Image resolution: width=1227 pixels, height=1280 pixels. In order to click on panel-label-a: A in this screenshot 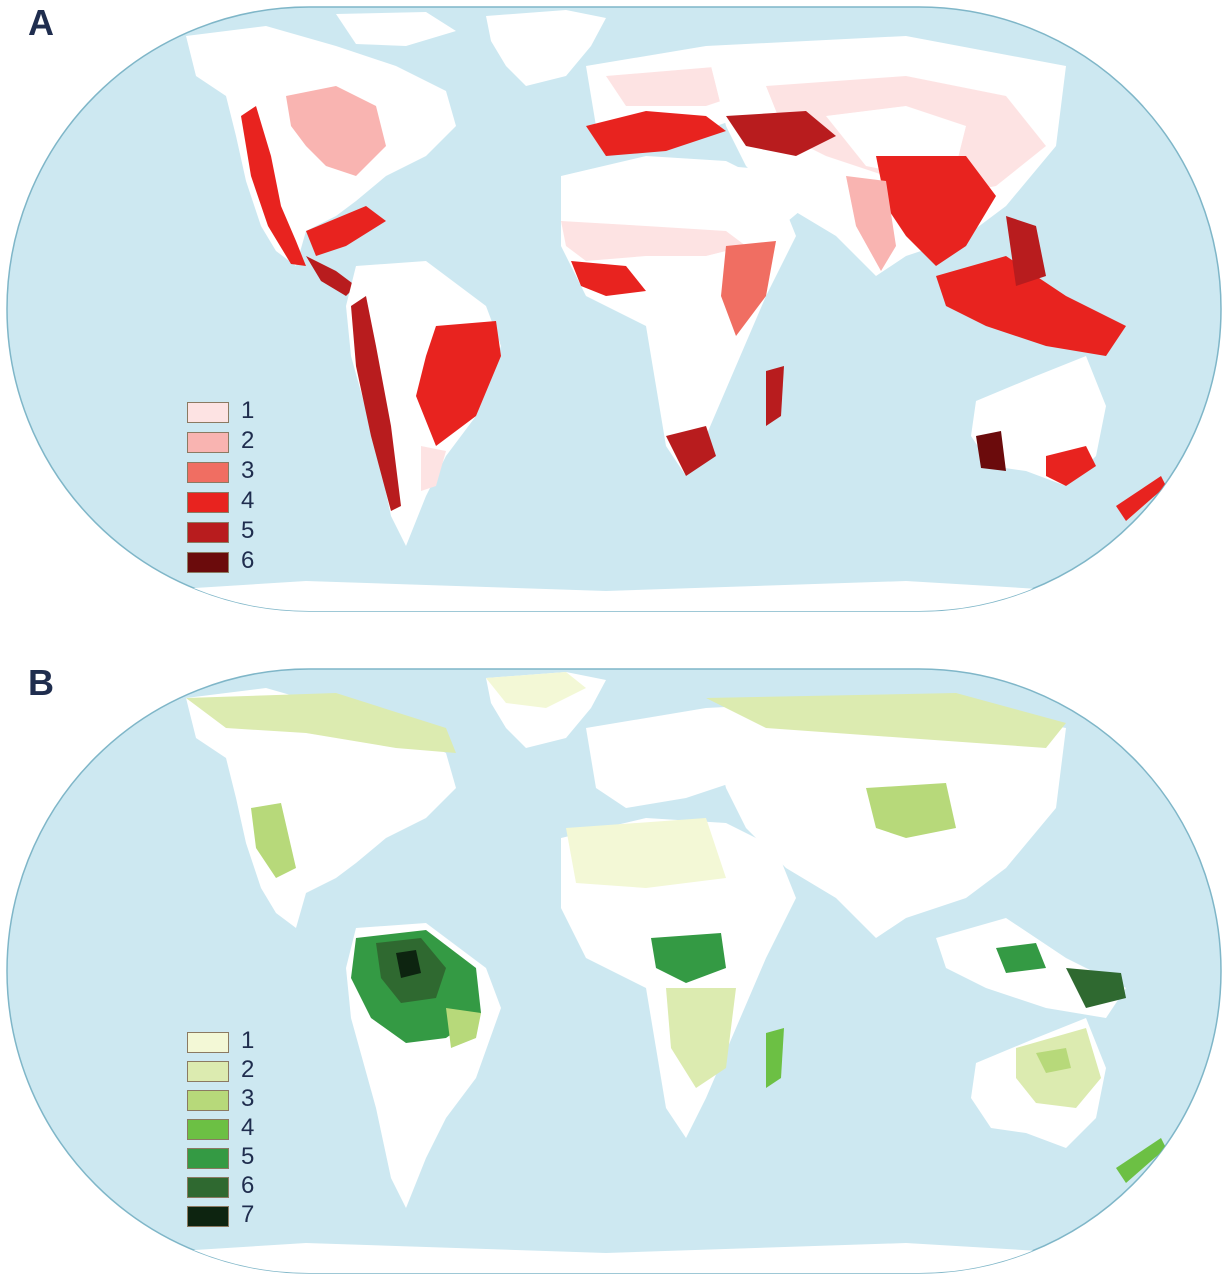, I will do `click(41, 22)`.